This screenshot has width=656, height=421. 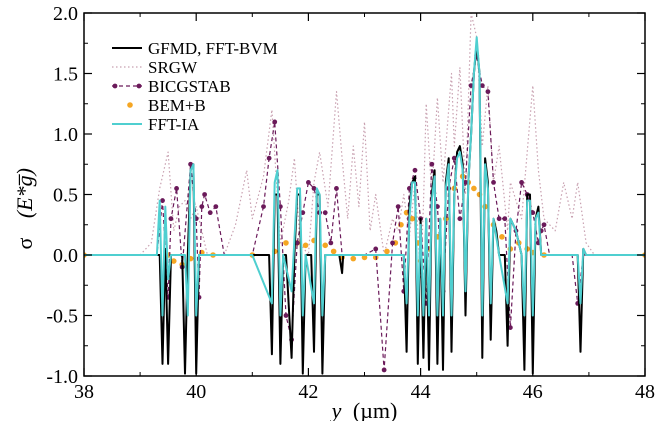 I want to click on legend-label: SRGW, so click(x=173, y=67).